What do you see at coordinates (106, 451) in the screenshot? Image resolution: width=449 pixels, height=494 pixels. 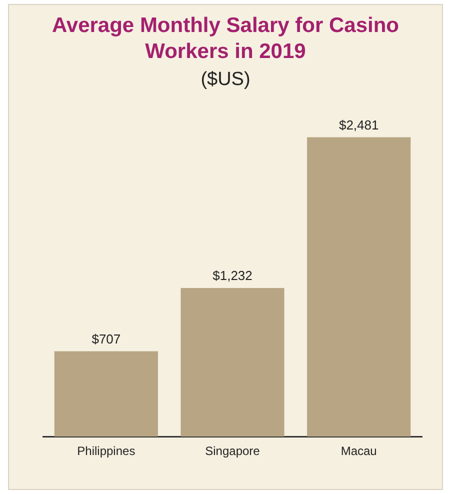 I see `x-tick-label: Philippines` at bounding box center [106, 451].